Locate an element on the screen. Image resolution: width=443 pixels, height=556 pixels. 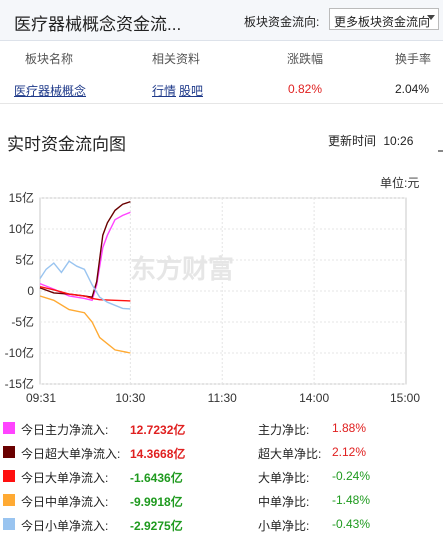
flow-direction-label: 板块资金流向: is located at coordinates (282, 22).